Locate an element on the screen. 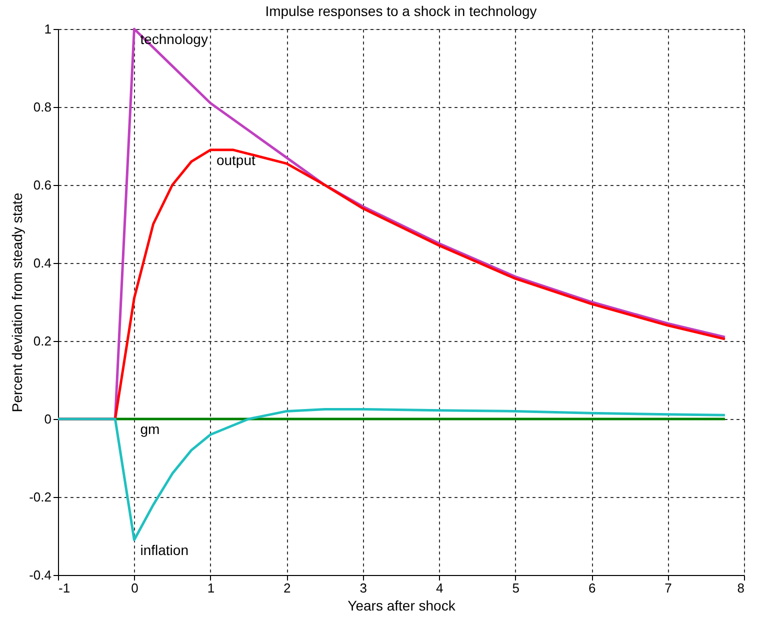  x-axis-title: Years after shock is located at coordinates (402, 606).